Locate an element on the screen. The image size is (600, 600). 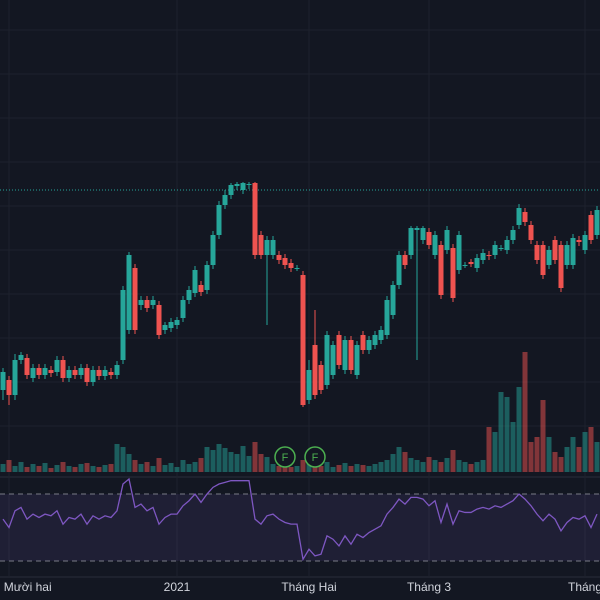
x-tick-label: Tháng is located at coordinates (584, 587).